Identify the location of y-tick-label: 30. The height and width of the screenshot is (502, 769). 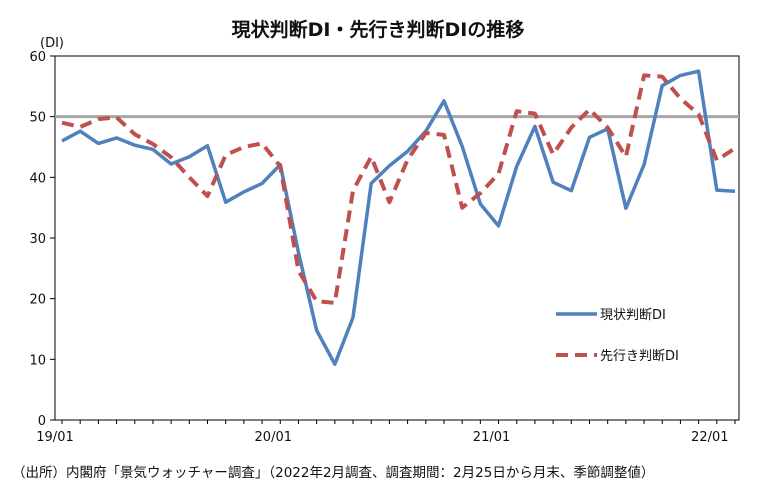
(37, 239).